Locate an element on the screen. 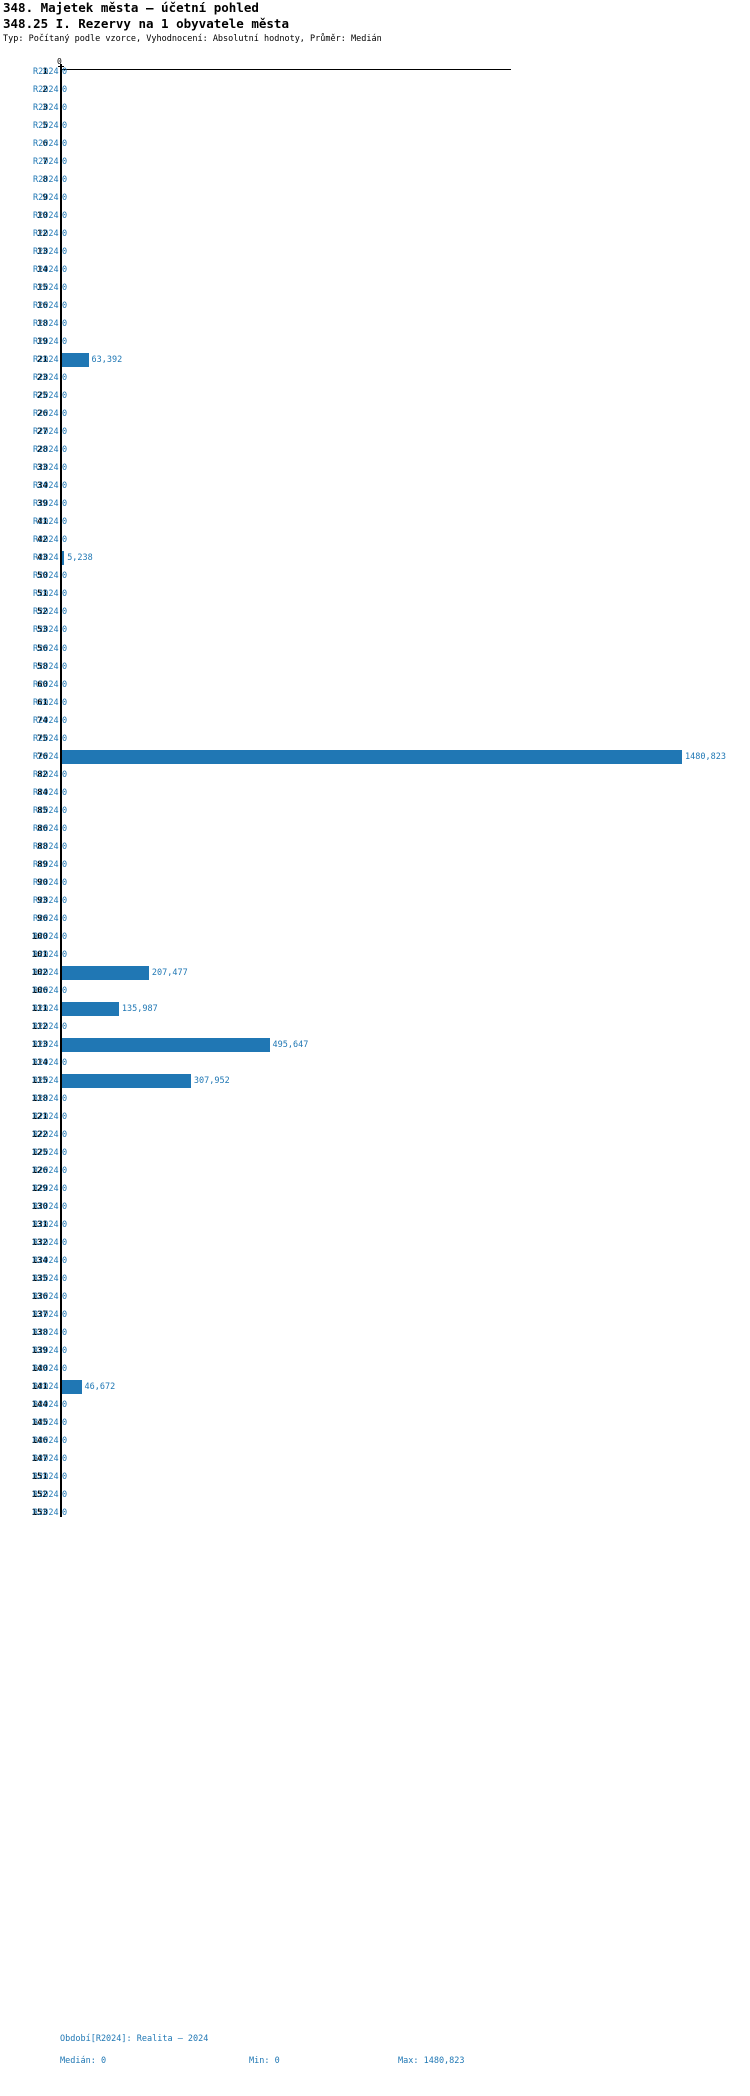 The image size is (750, 2096). bar-row: 33 R2024 0 is located at coordinates (375, 469).